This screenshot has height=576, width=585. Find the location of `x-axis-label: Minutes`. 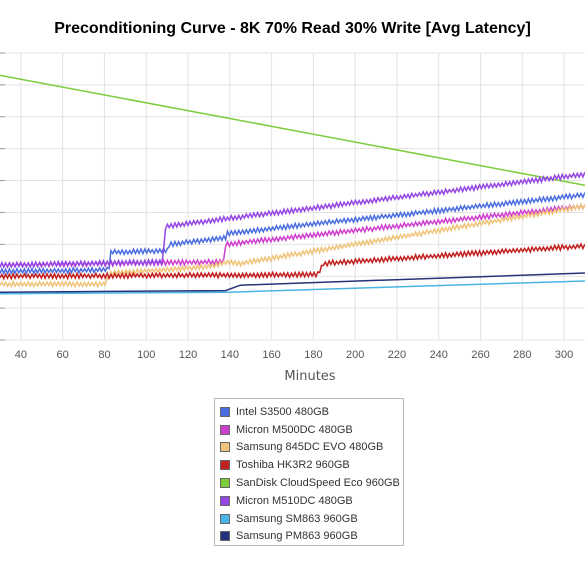

x-axis-label: Minutes is located at coordinates (310, 376).